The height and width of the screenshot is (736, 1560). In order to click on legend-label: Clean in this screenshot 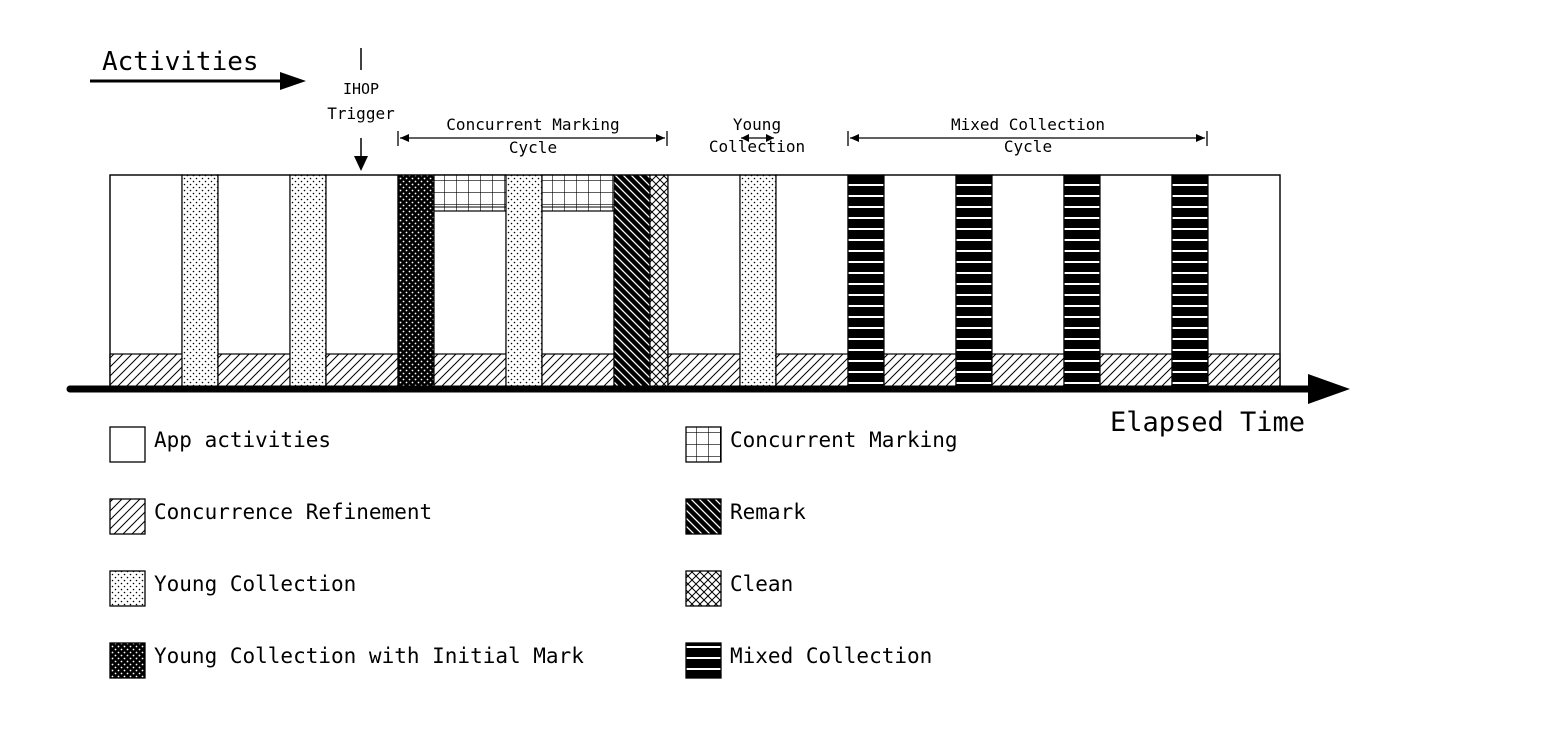, I will do `click(761, 584)`.